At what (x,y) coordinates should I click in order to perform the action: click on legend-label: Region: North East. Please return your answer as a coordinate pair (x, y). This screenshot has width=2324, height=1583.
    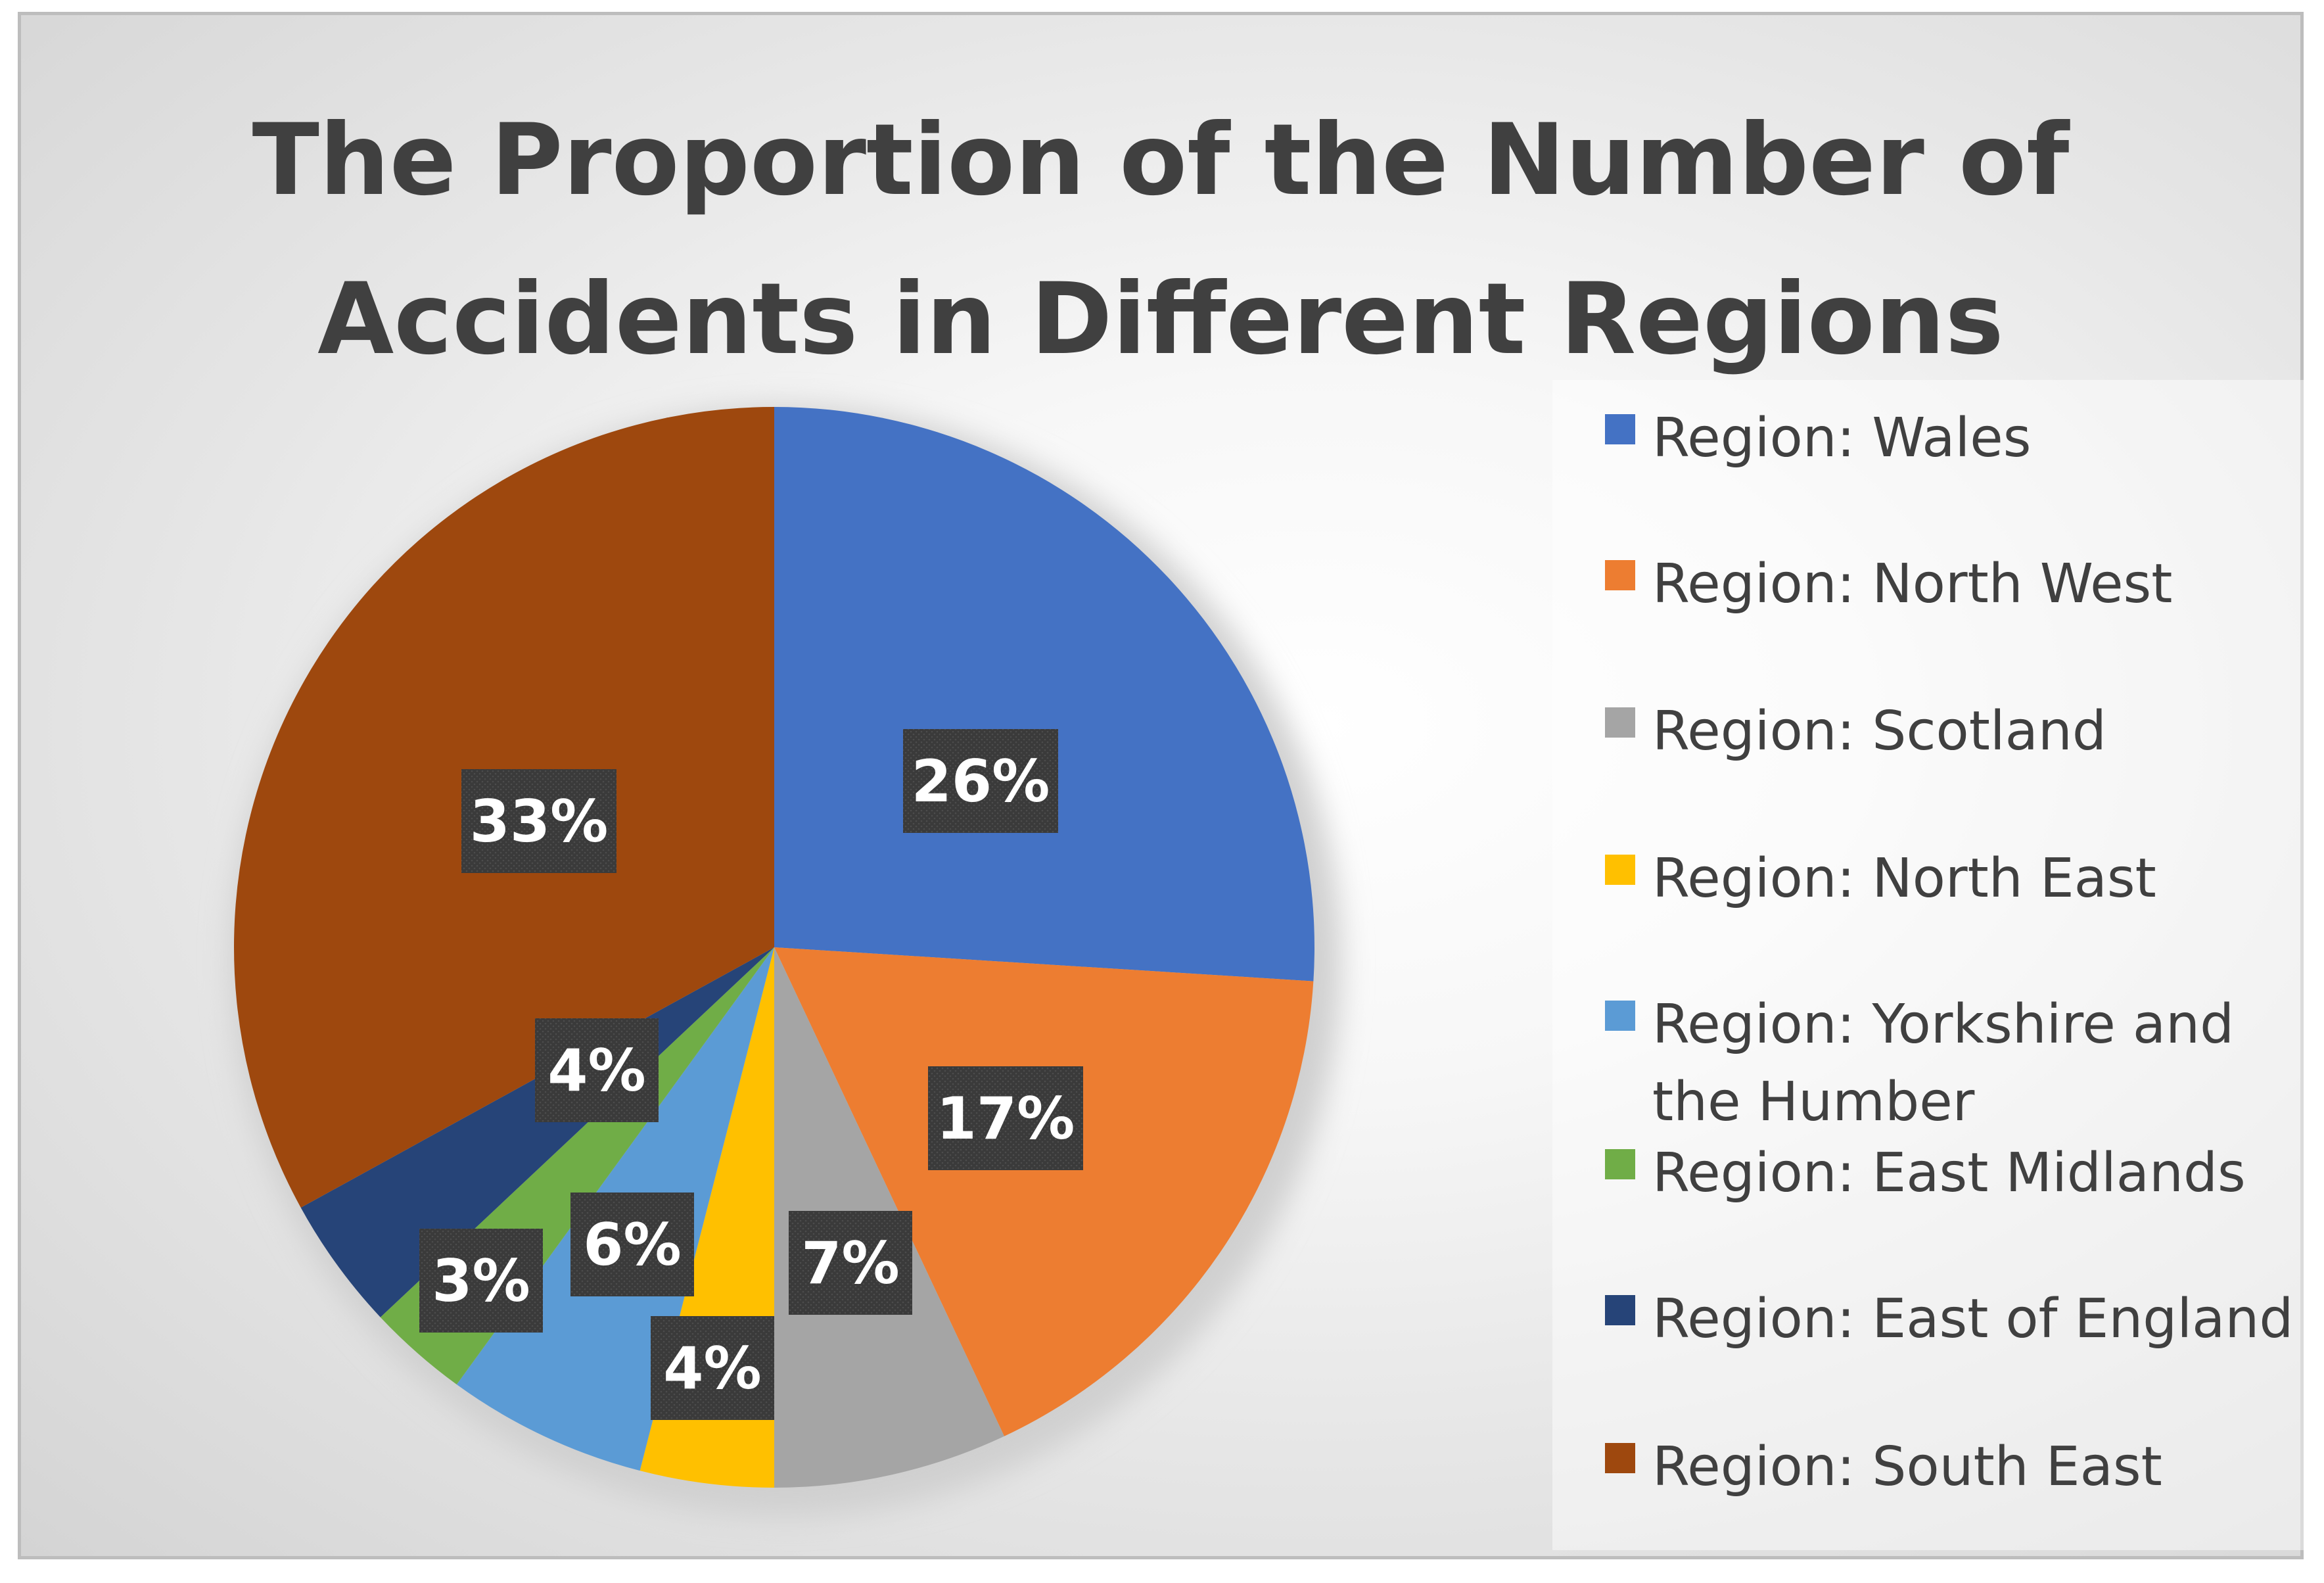
    Looking at the image, I should click on (1904, 878).